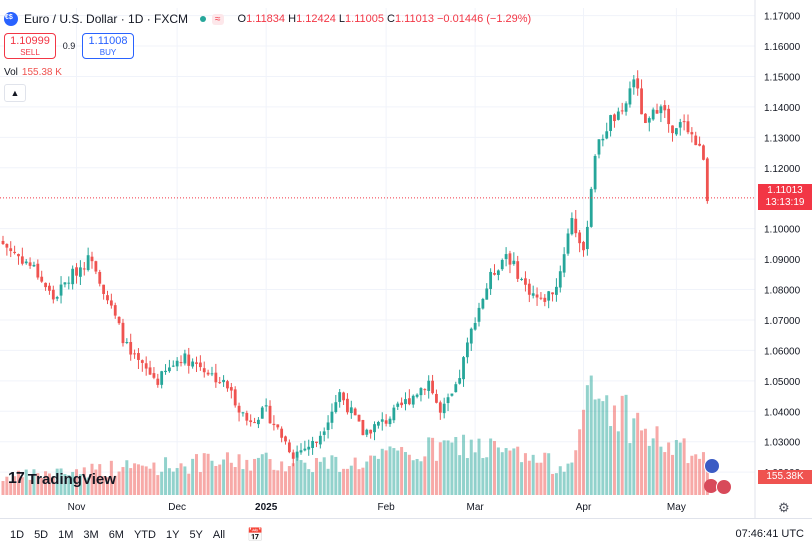 The image size is (812, 551). Describe the element at coordinates (782, 169) in the screenshot. I see `y-tick-label: 1.12000` at that location.